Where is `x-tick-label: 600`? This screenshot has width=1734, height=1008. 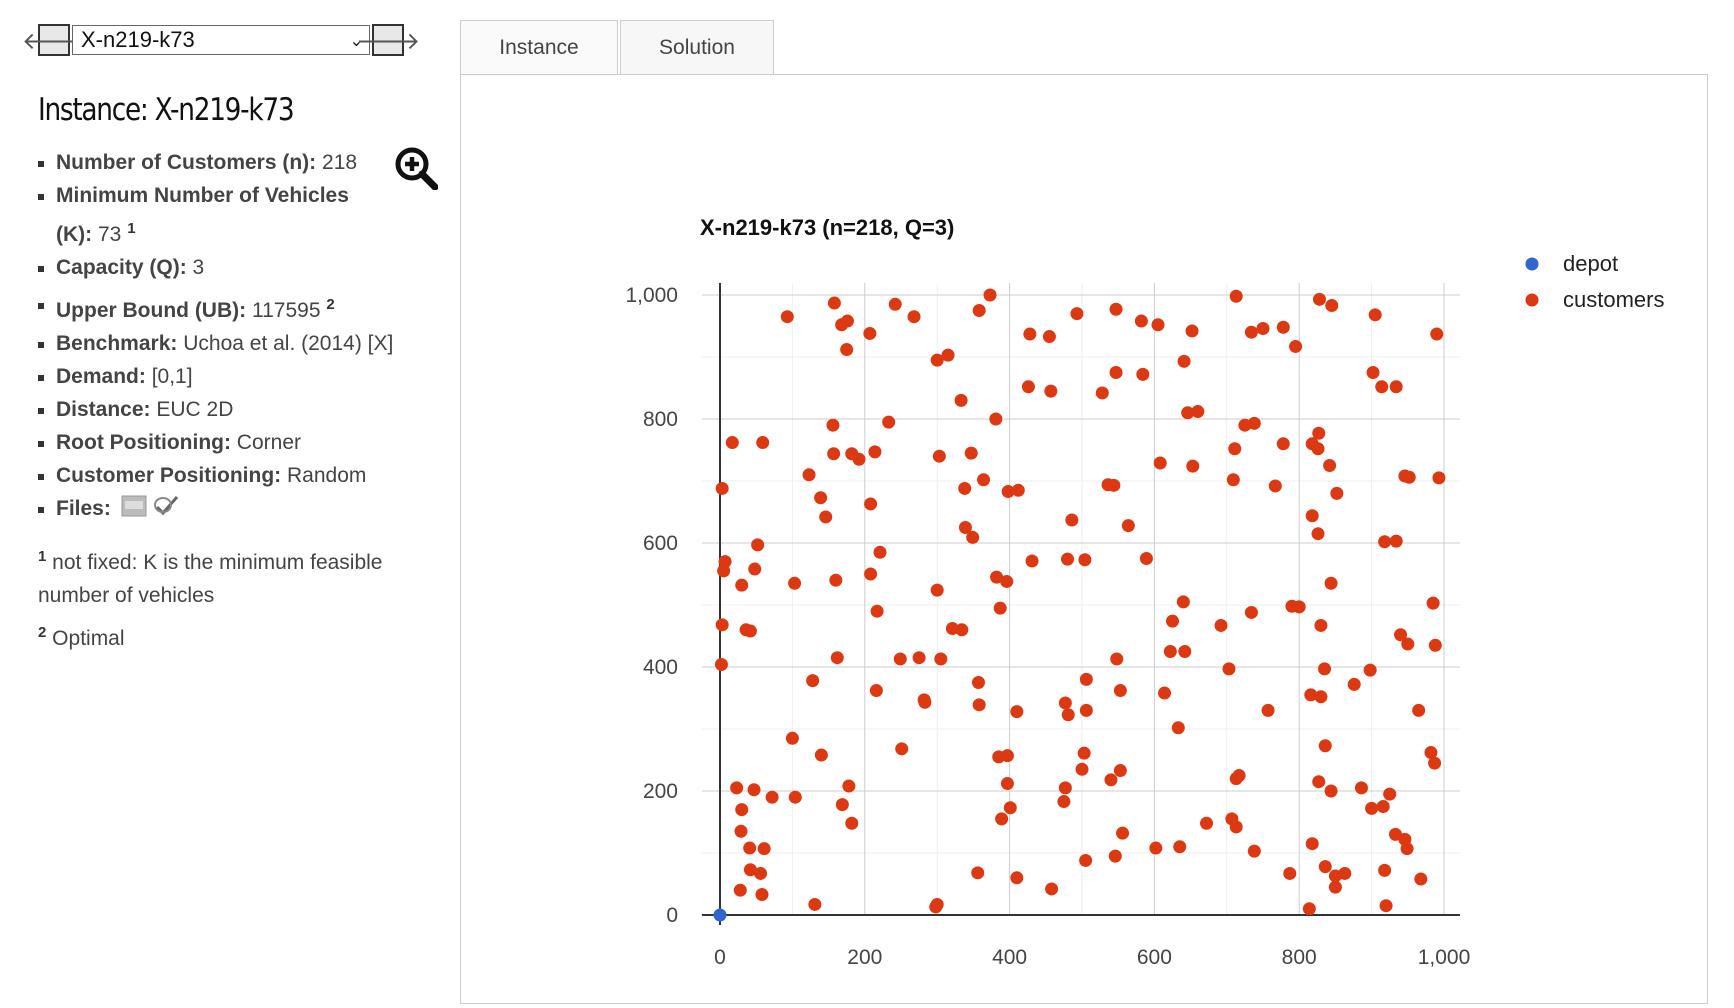 x-tick-label: 600 is located at coordinates (1154, 957).